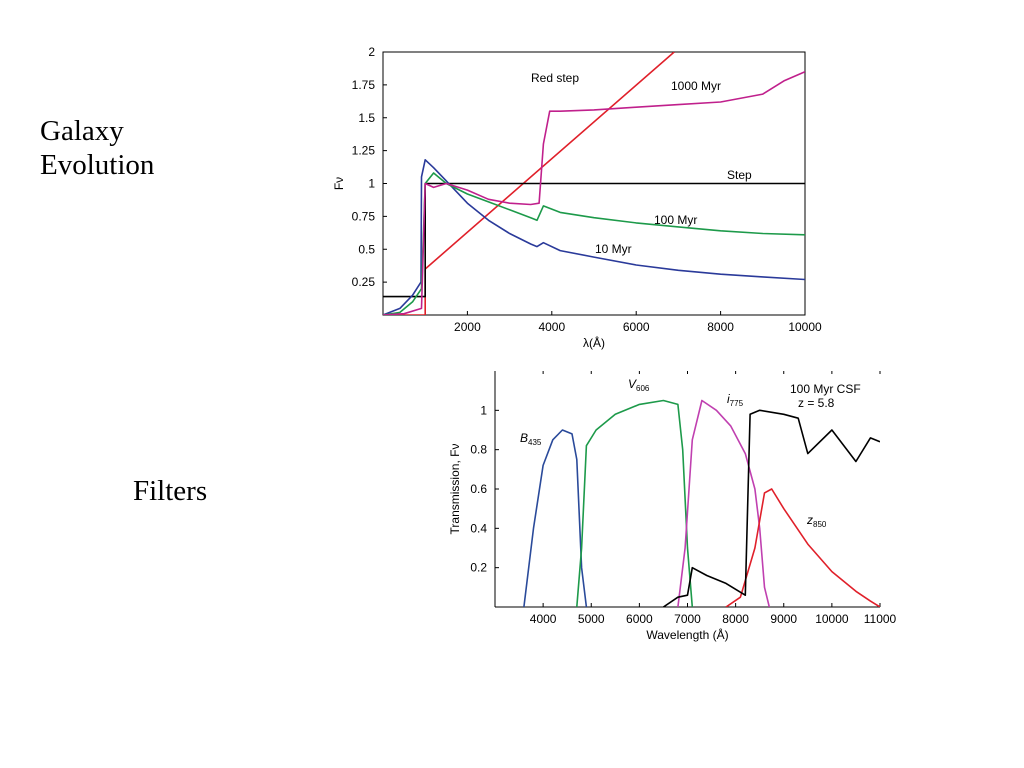  What do you see at coordinates (739, 175) in the screenshot?
I see `annotation-step: Step` at bounding box center [739, 175].